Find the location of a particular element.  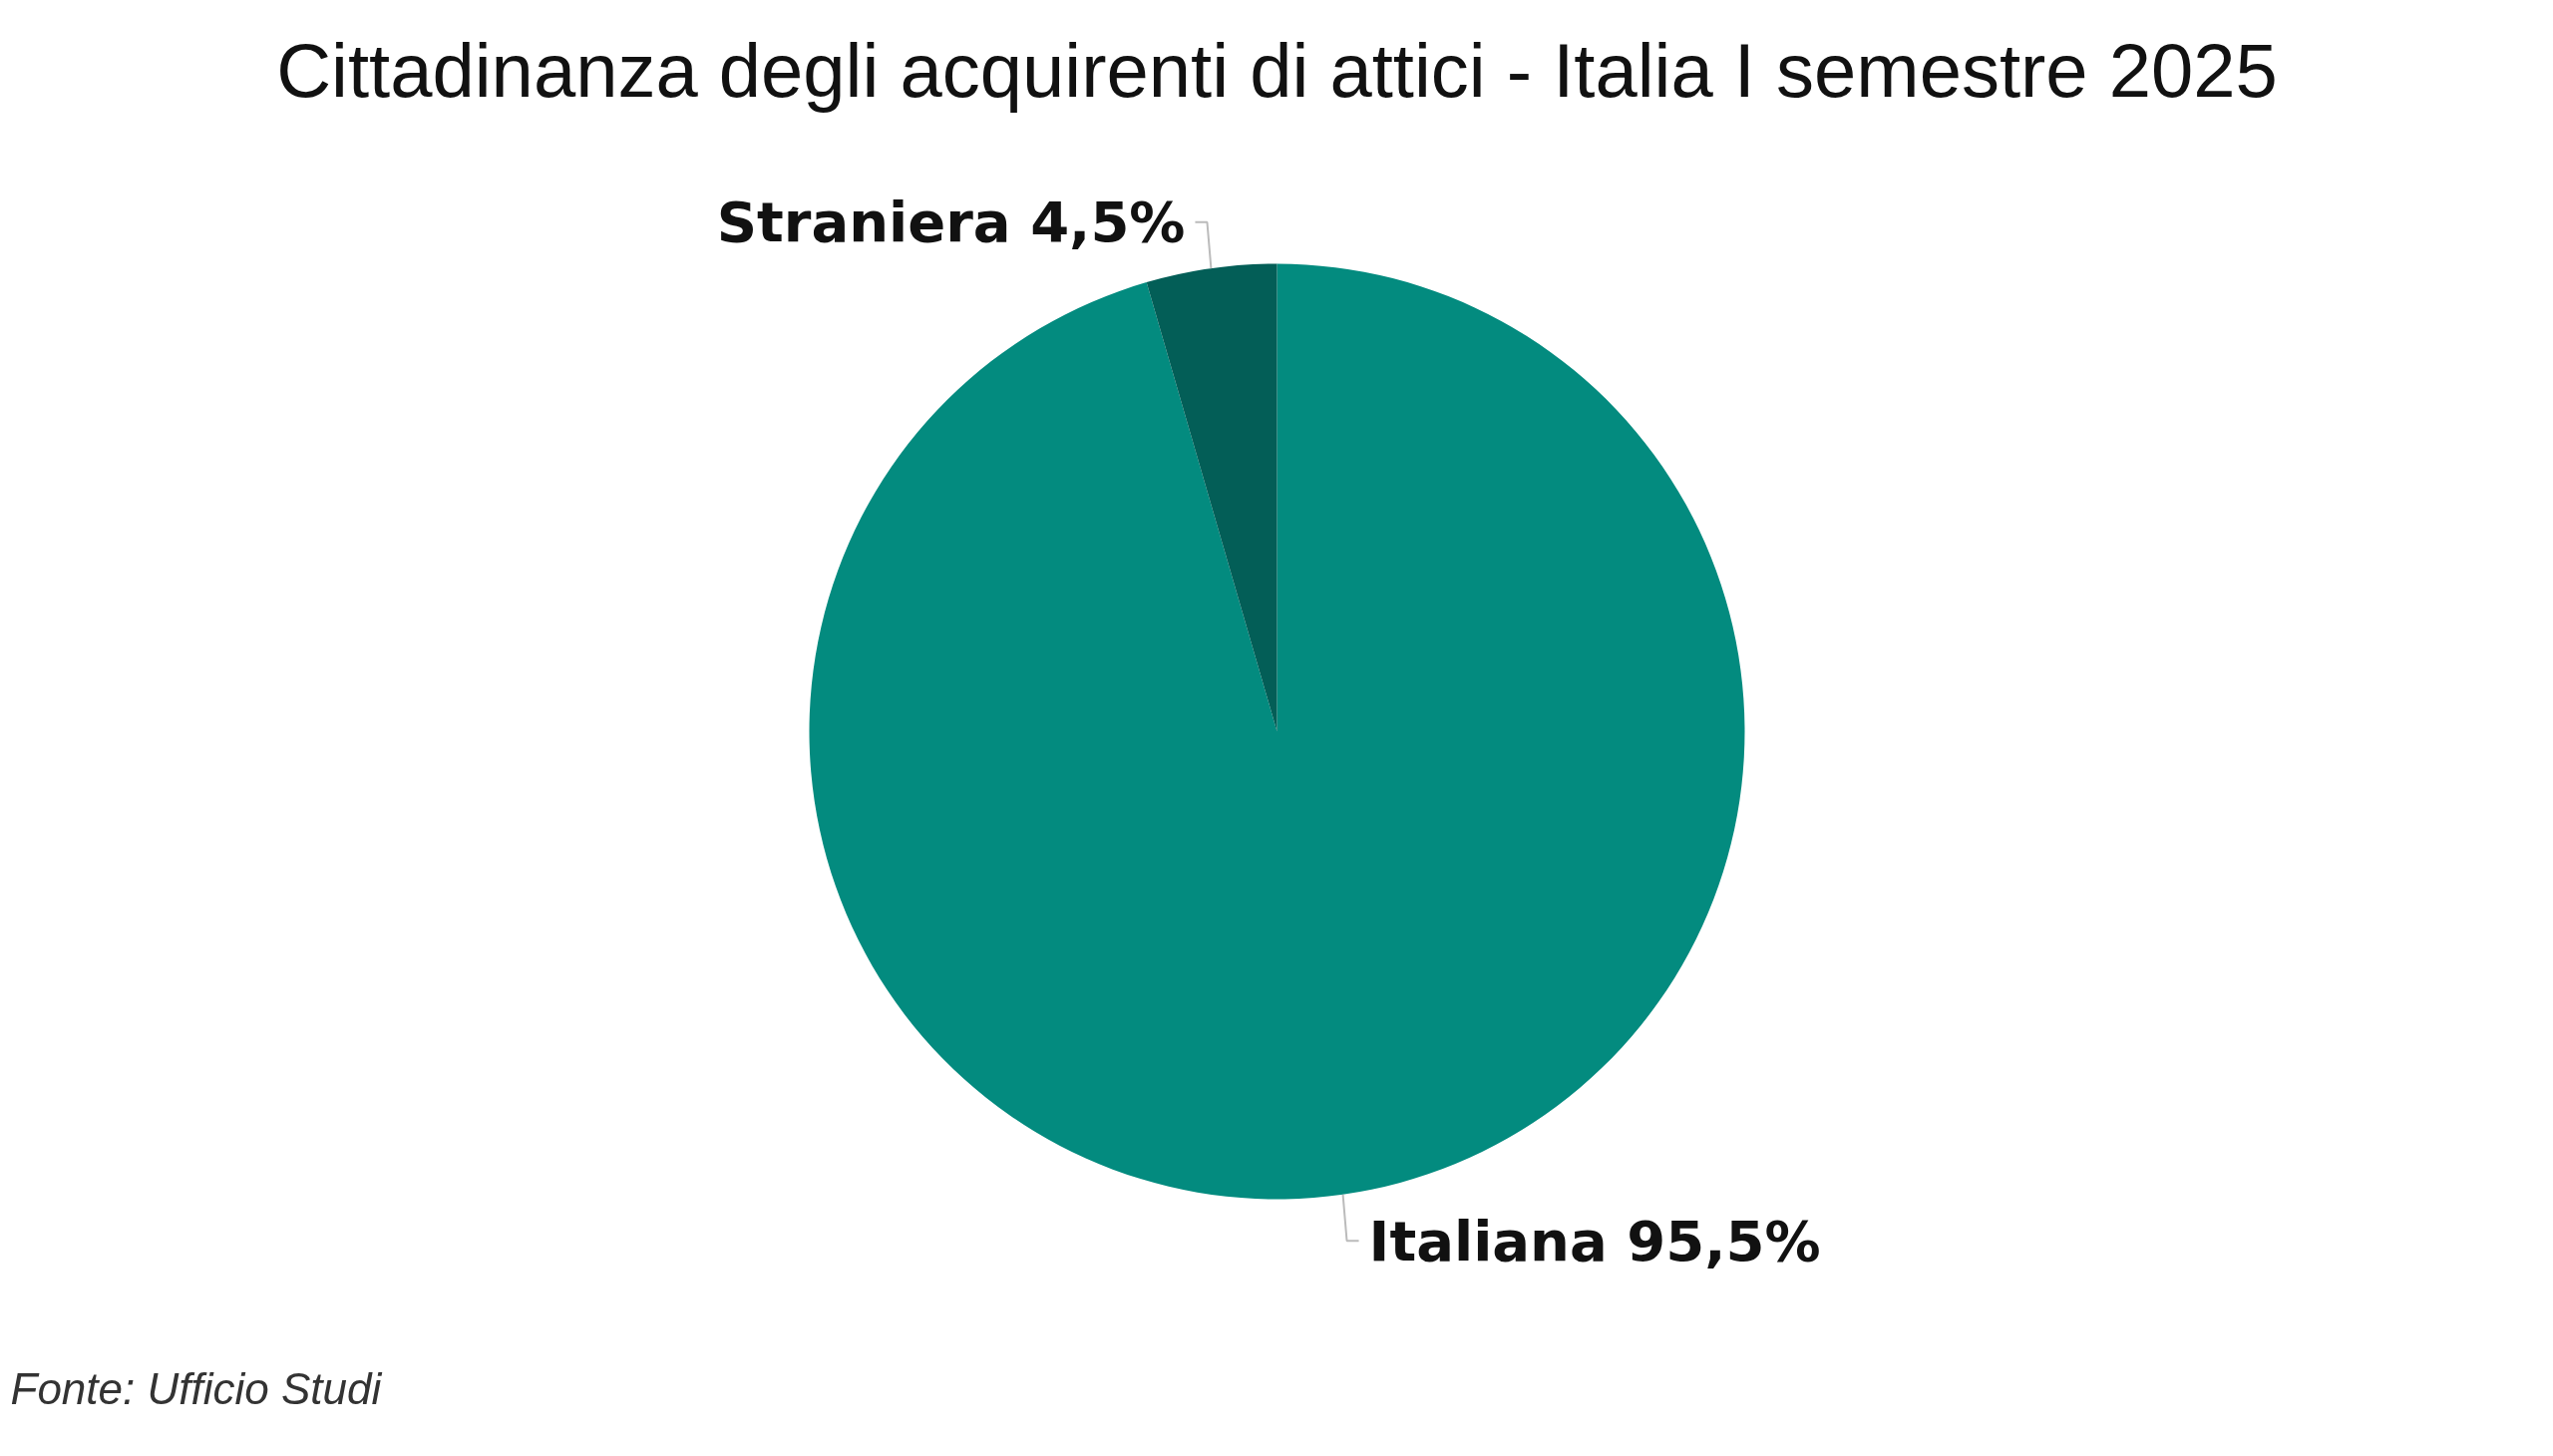

slice-label: Straniera 4,5% is located at coordinates (951, 222).